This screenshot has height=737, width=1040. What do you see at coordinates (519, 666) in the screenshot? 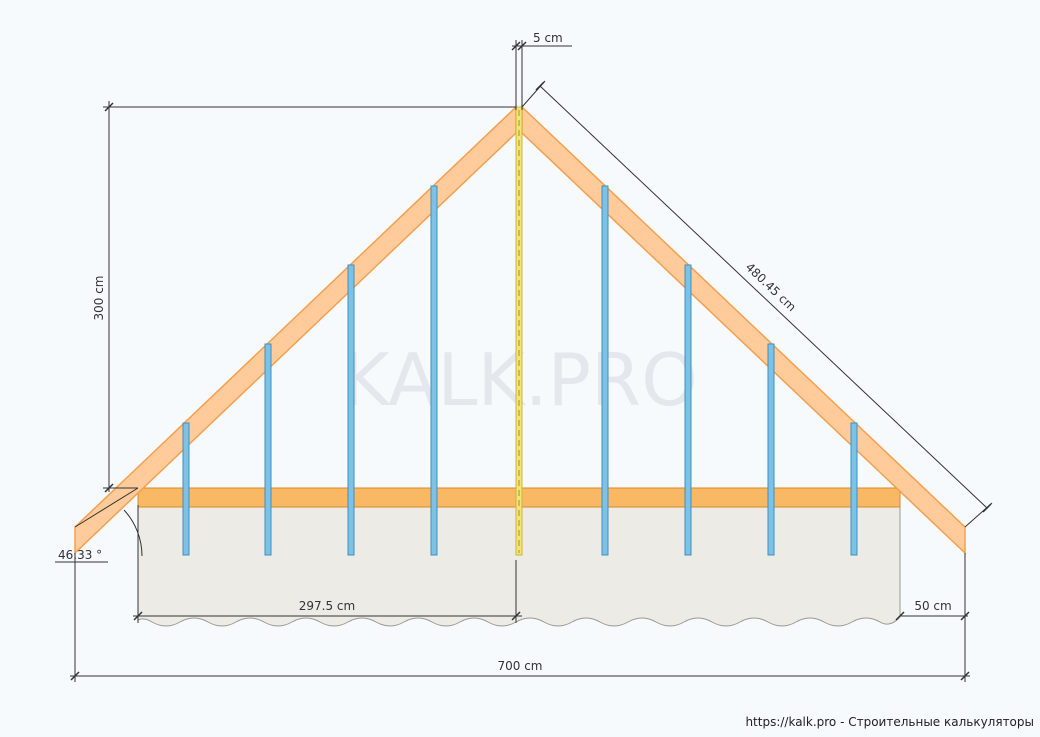
I see `total-width-label: 700 cm` at bounding box center [519, 666].